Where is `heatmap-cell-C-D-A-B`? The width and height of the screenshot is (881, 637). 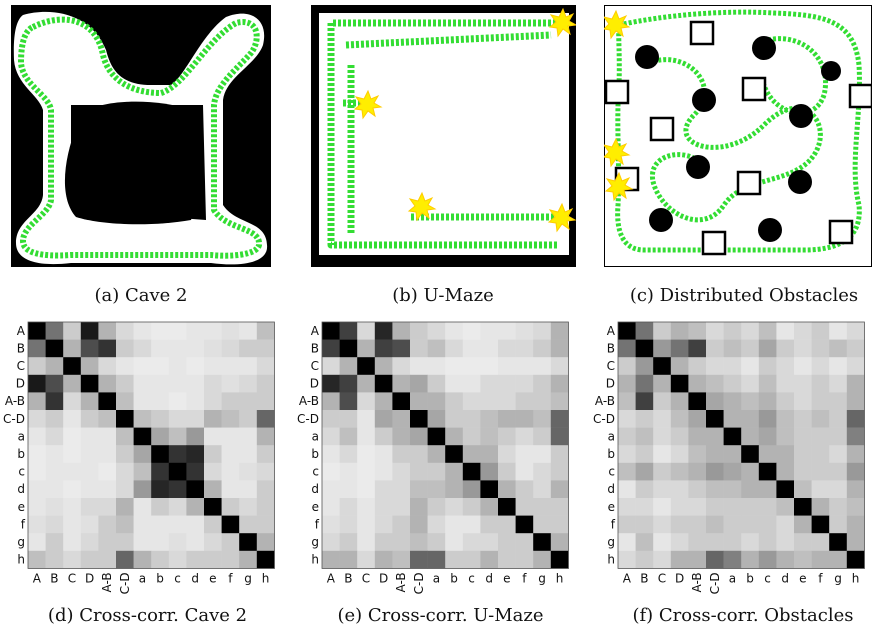 heatmap-cell-C-D-A-B is located at coordinates (697, 419).